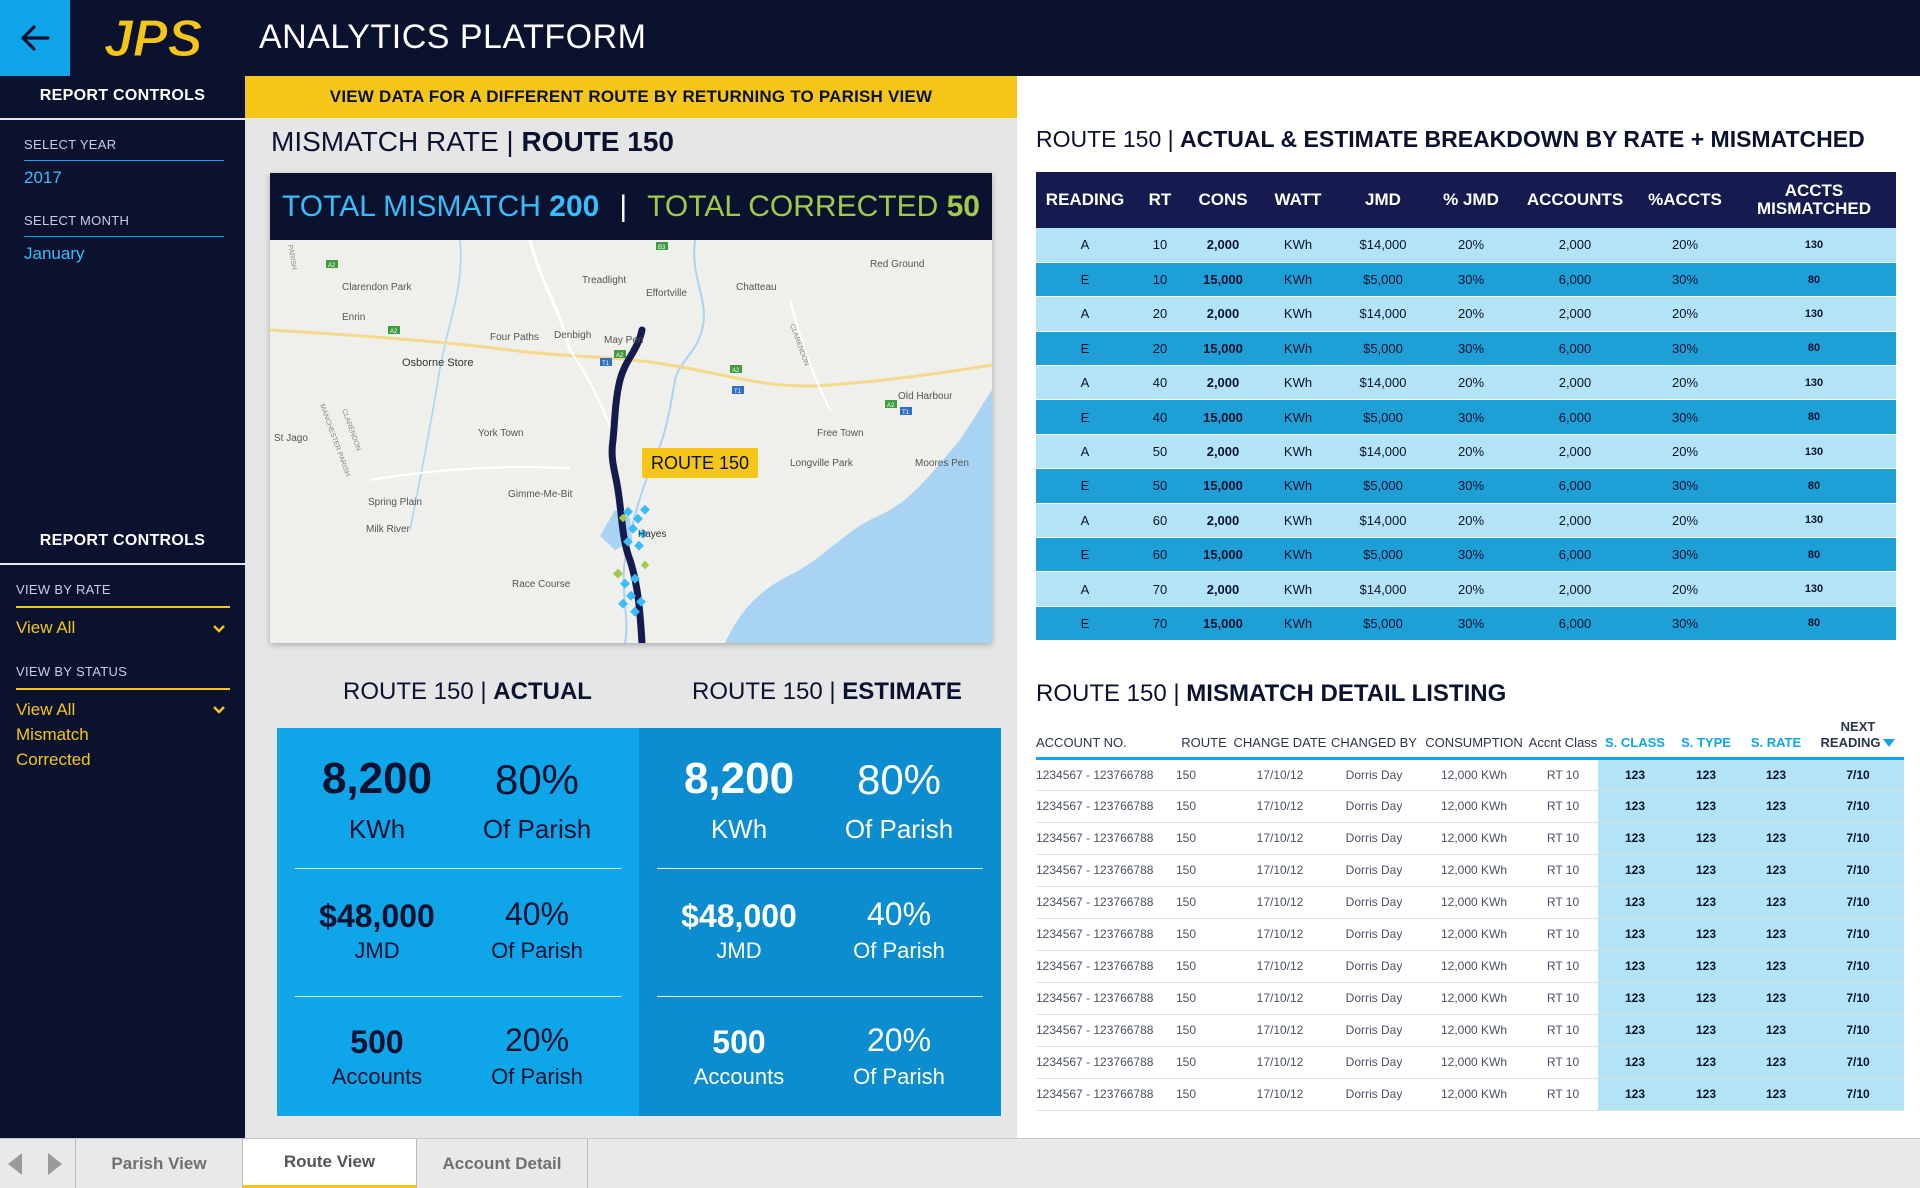  Describe the element at coordinates (54, 253) in the screenshot. I see `select-month-value: January` at that location.